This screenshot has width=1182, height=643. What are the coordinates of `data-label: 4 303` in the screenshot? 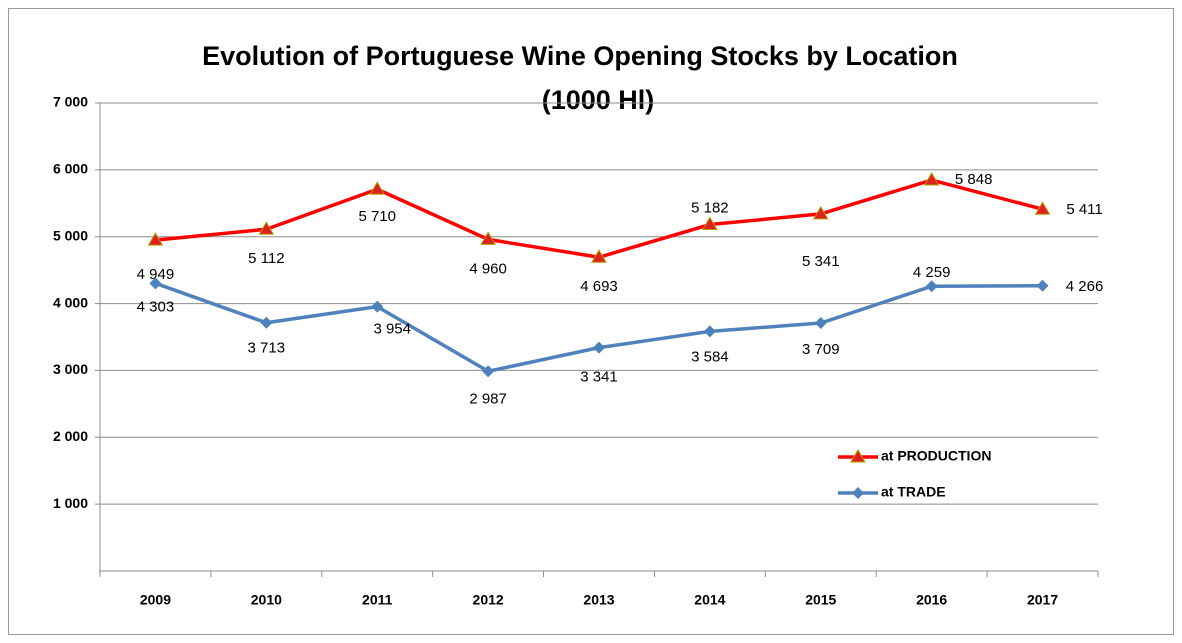 It's located at (156, 306).